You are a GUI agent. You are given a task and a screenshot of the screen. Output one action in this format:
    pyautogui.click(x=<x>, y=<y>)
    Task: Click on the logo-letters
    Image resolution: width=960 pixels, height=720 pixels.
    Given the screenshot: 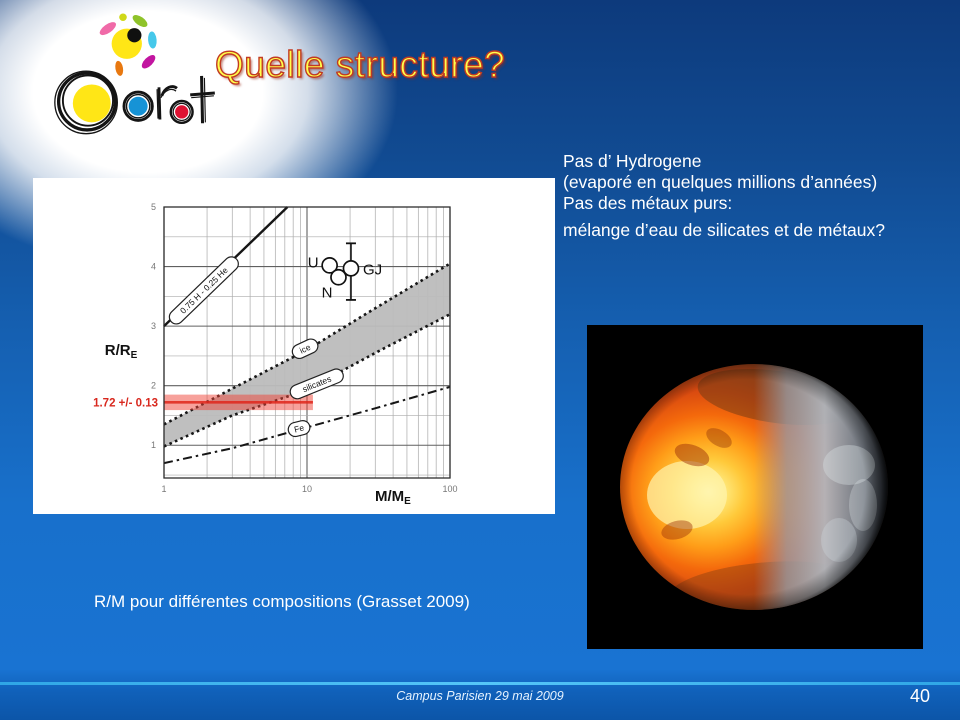 What is the action you would take?
    pyautogui.click(x=134, y=102)
    